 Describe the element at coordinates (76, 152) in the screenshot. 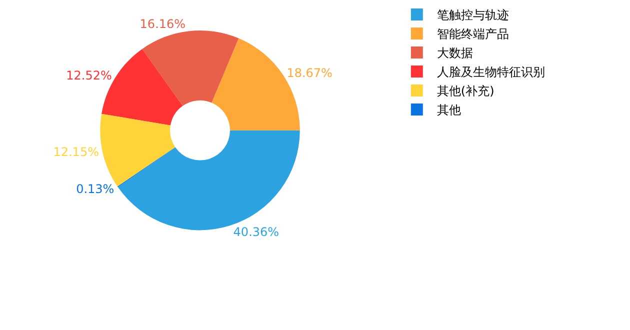

I see `data-label: 12.15%` at that location.